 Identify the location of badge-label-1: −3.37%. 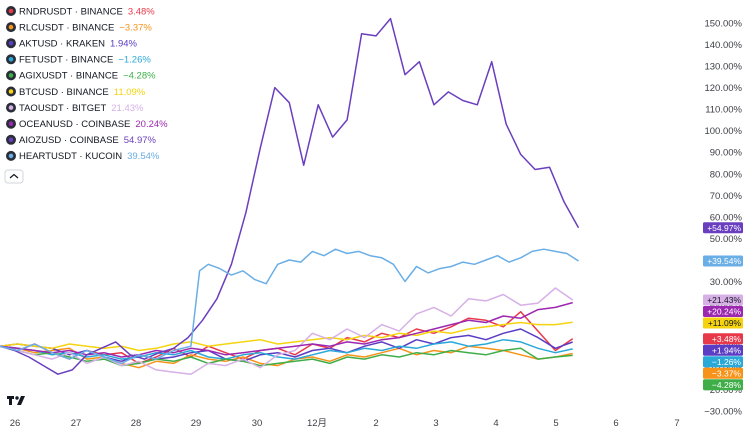
(727, 373).